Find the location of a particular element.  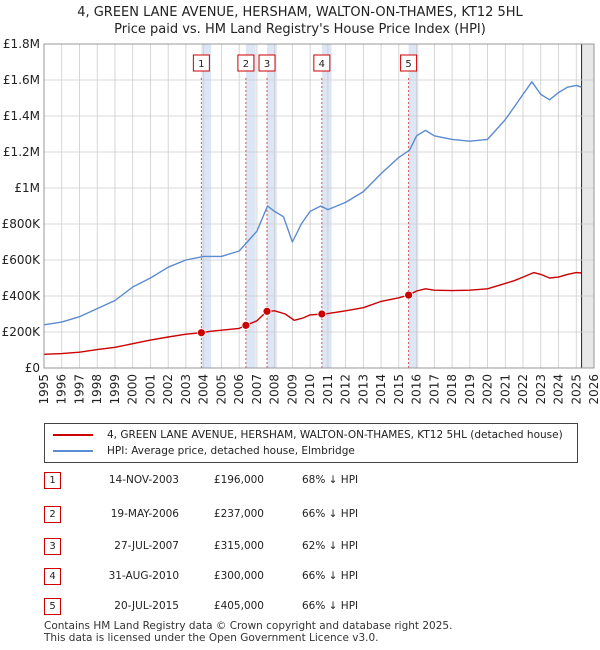

sale-date: 31-AUG-2010 is located at coordinates (143, 576).